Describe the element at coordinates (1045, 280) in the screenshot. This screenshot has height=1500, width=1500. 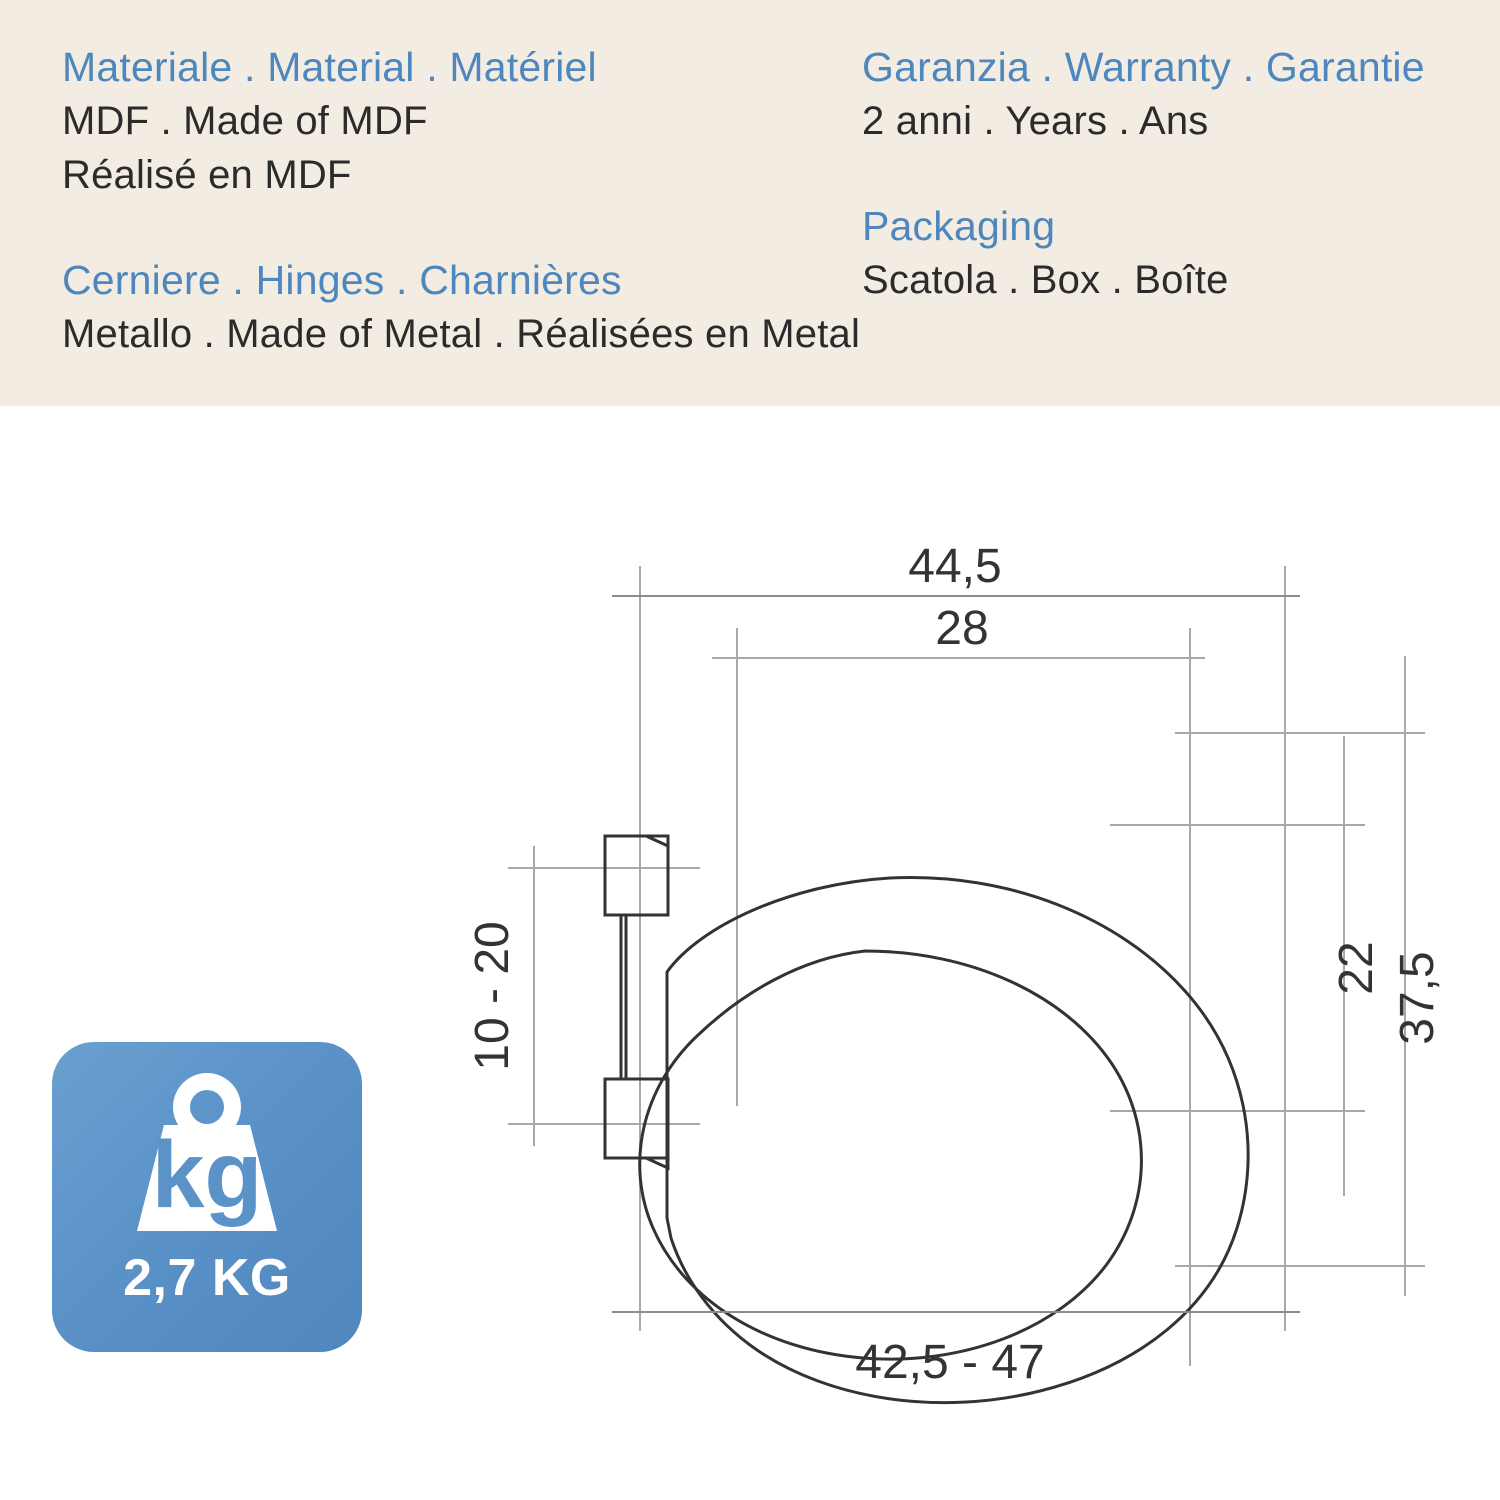
I see `spec-value-packaging-line1: Scatola . Box . Boîte` at that location.